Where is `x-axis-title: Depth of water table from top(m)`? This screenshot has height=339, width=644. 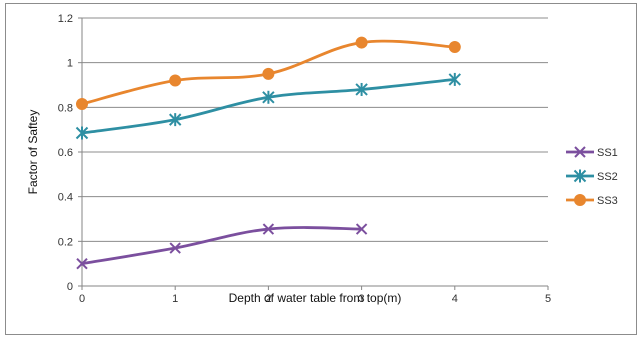 x-axis-title: Depth of water table from top(m) is located at coordinates (315, 298).